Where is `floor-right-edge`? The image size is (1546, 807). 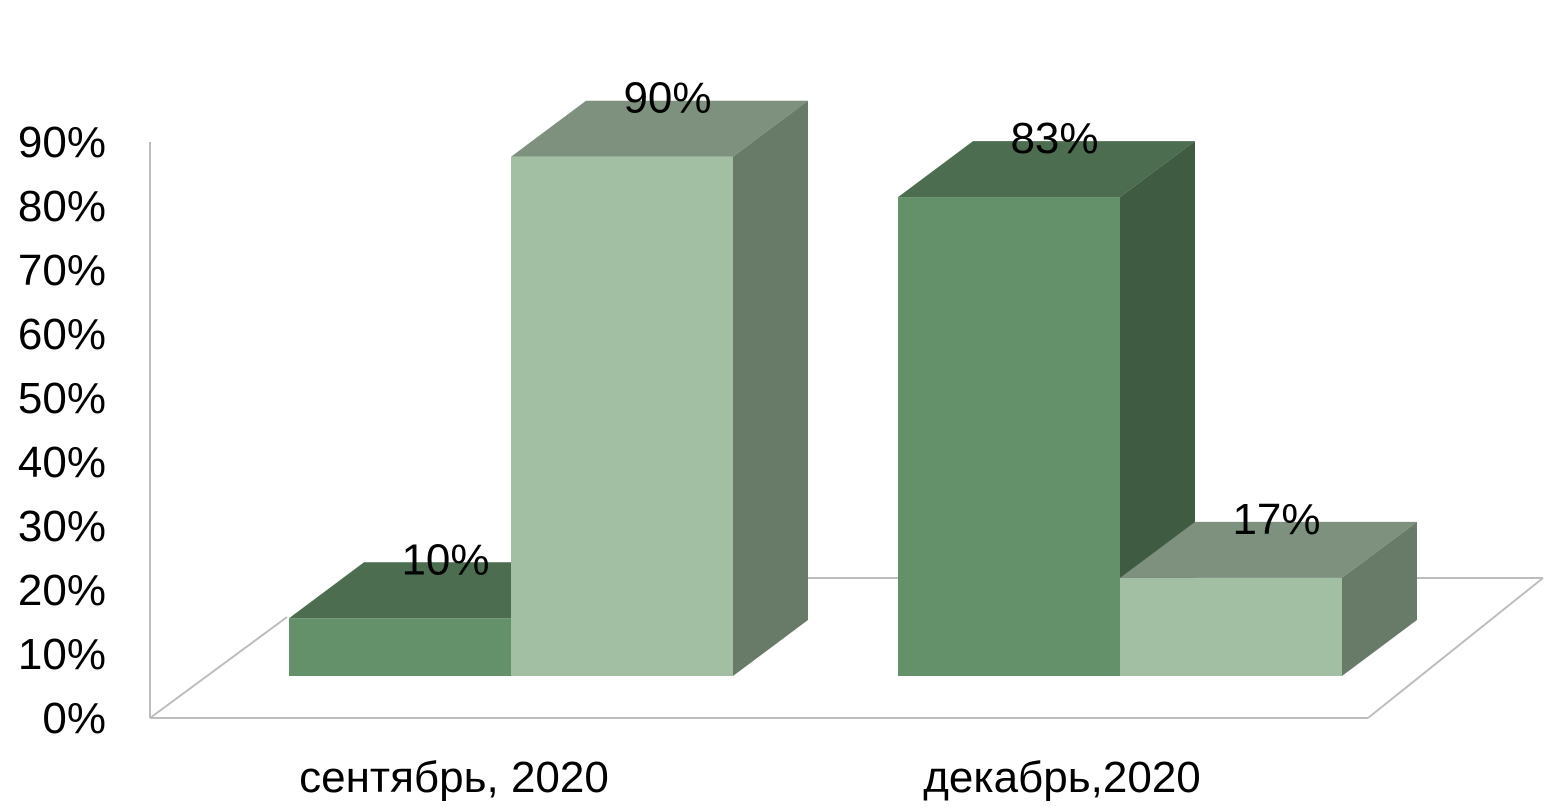 floor-right-edge is located at coordinates (1455, 648).